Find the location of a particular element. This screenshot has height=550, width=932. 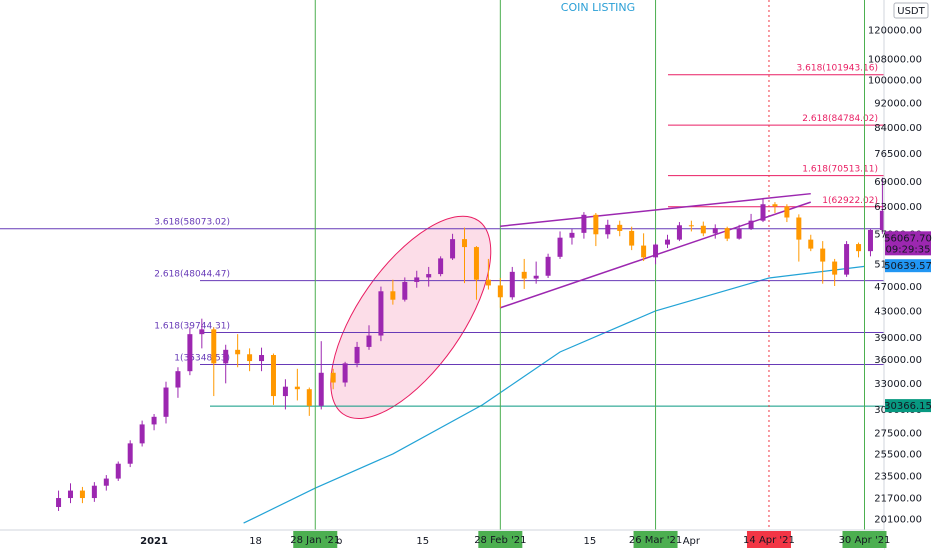

marker-tag-label: 28 Feb '21 is located at coordinates (500, 540).